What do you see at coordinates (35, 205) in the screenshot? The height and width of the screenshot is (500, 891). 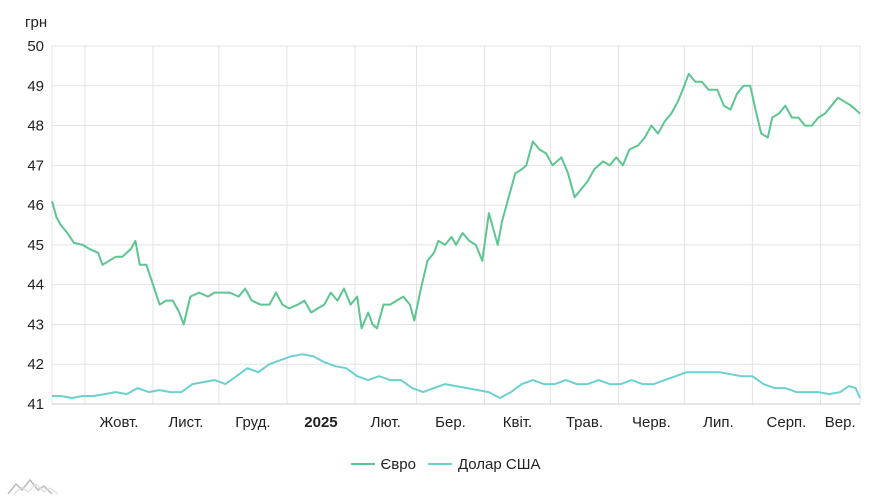 I see `y-tick-label: 46` at bounding box center [35, 205].